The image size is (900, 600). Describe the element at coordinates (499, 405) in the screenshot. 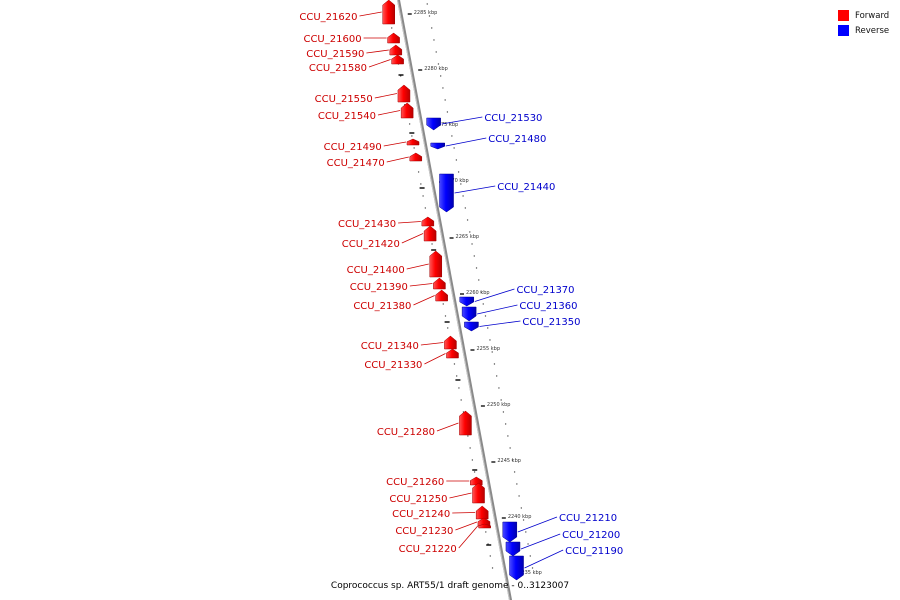

I see `tick-label: 2250 kbp` at that location.